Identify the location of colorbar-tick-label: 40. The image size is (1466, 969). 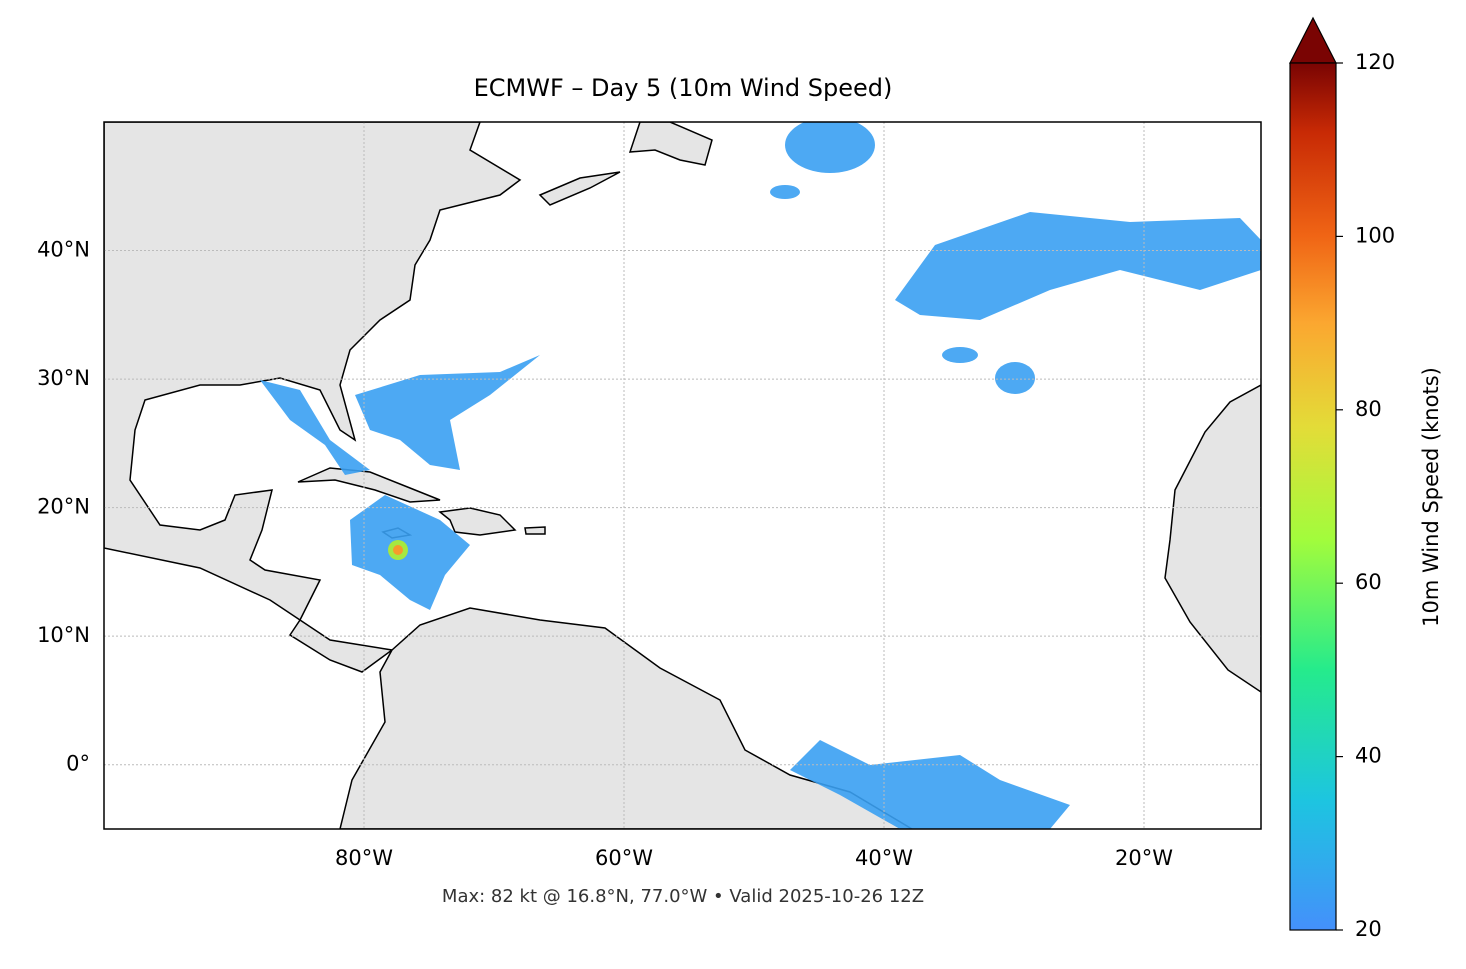
(1368, 756).